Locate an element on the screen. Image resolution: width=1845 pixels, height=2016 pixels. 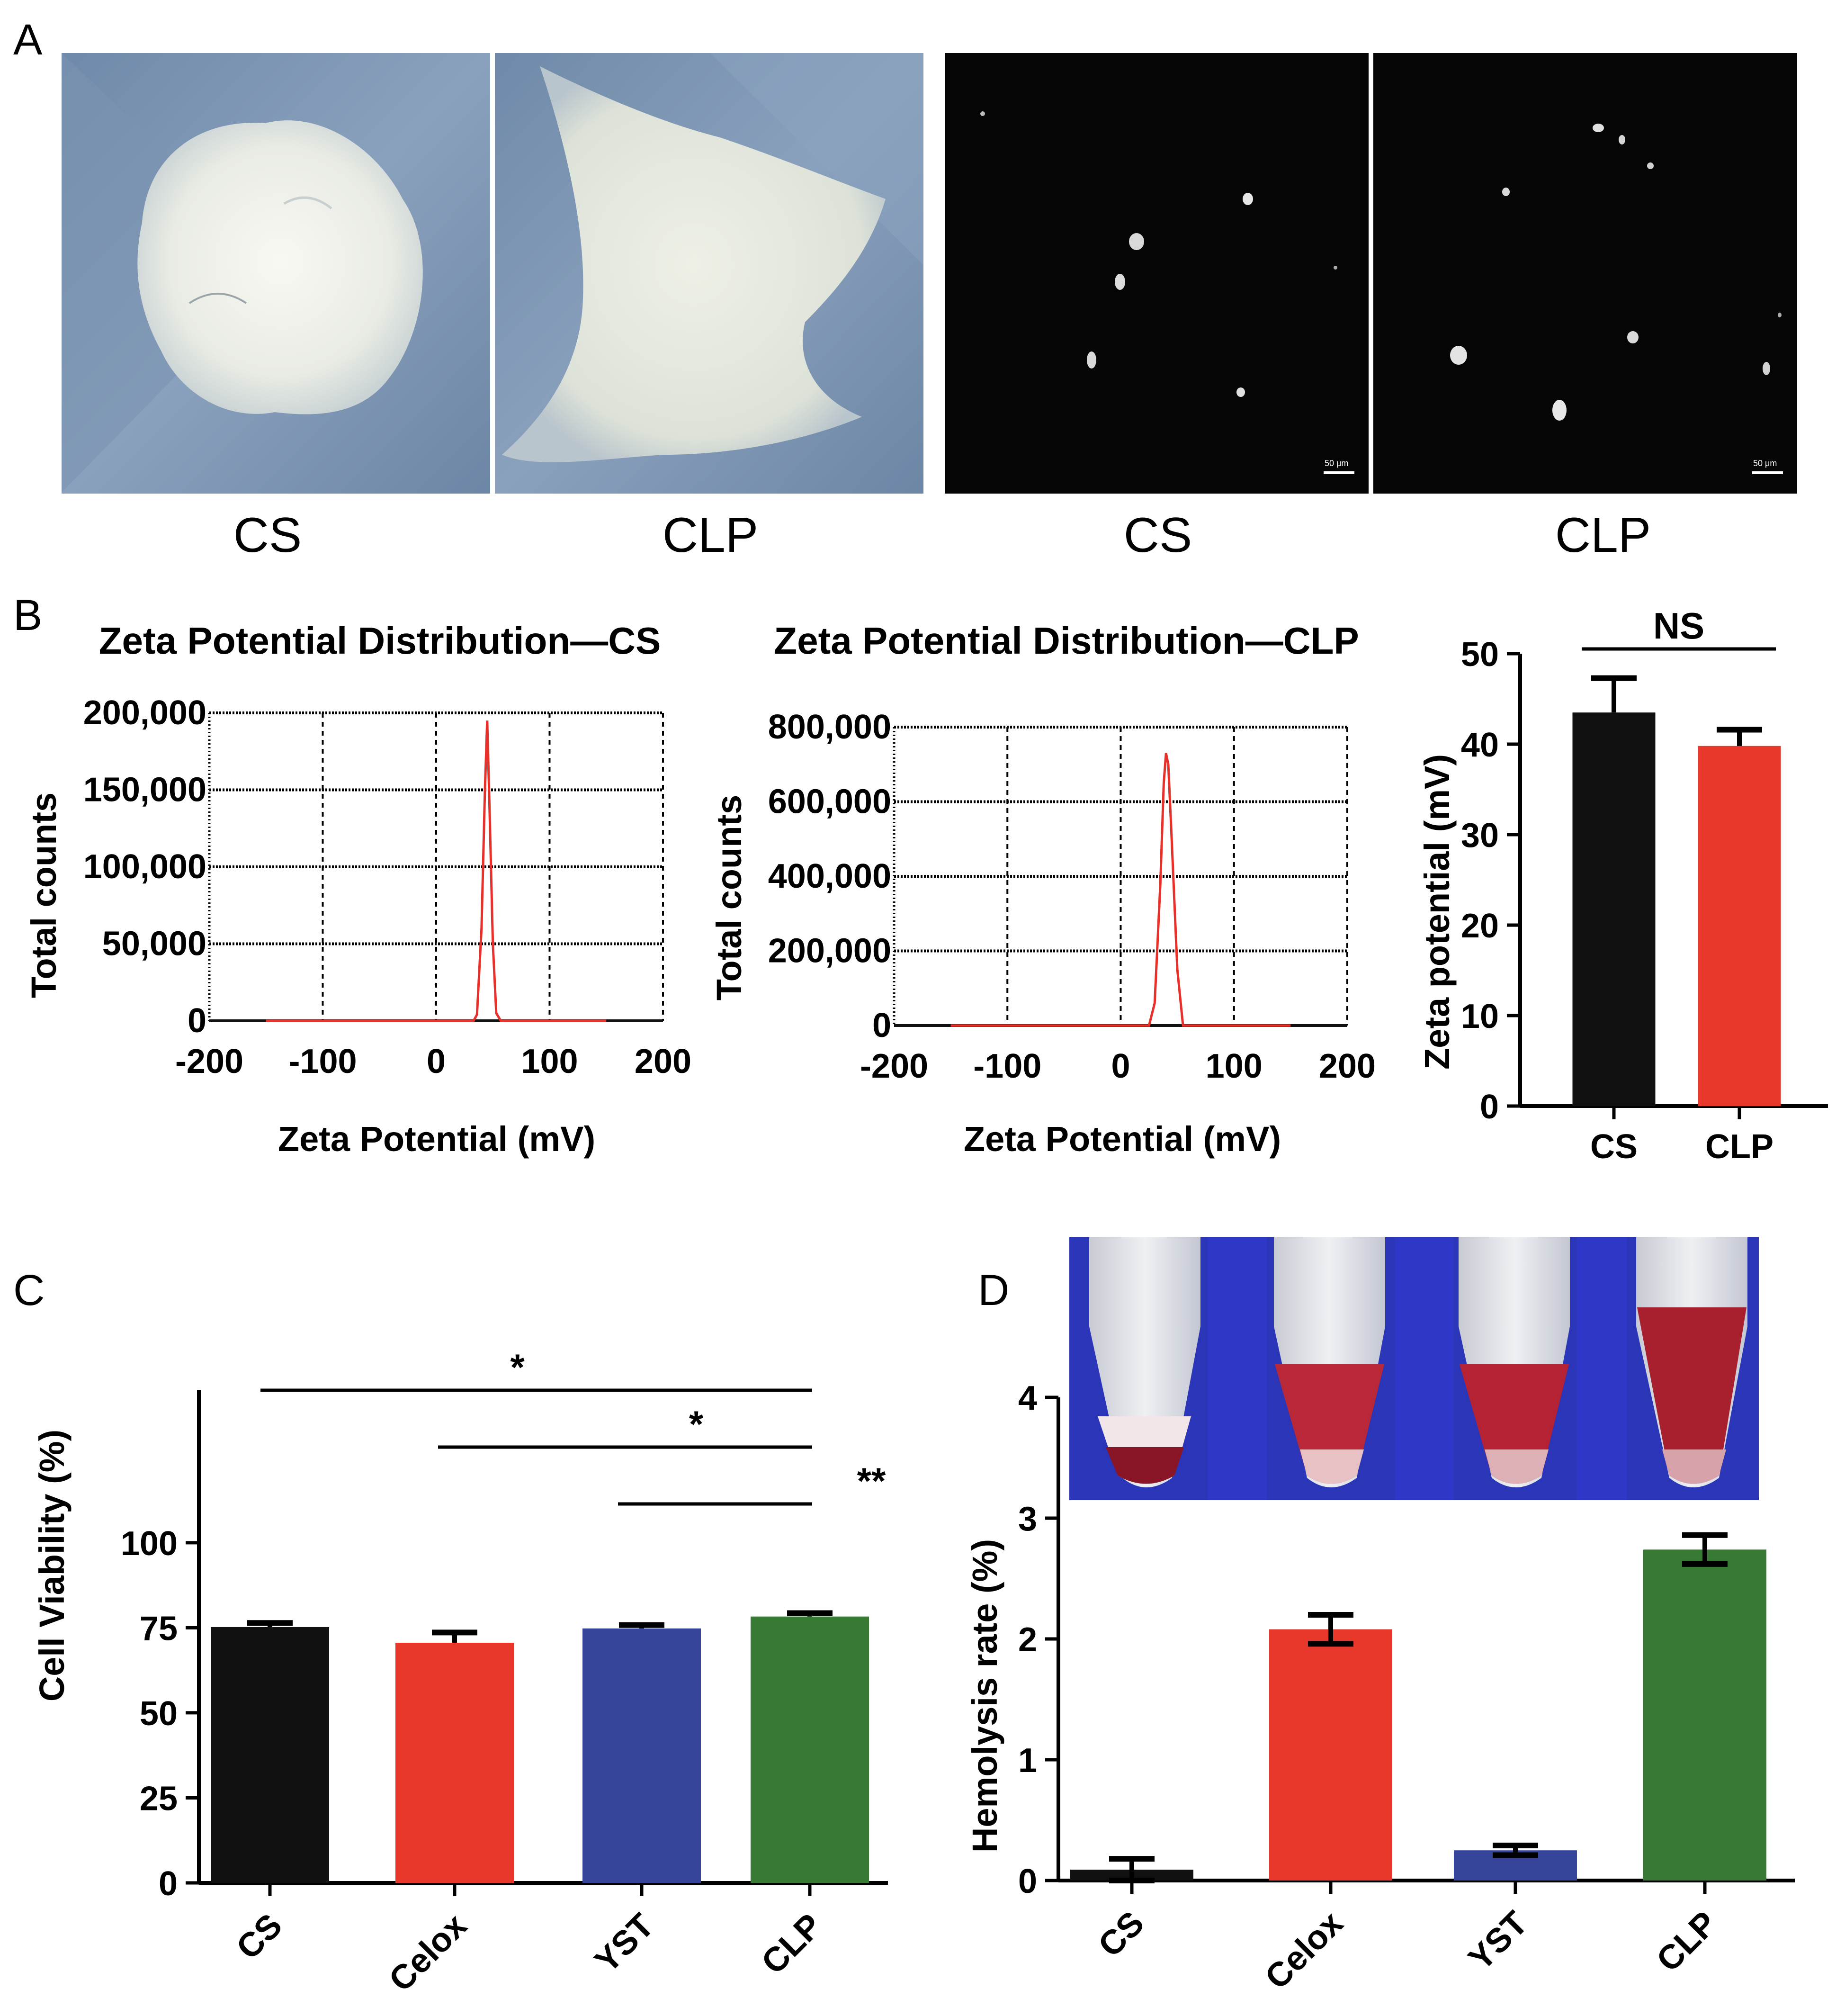
panel-label-b: B is located at coordinates (27, 615).